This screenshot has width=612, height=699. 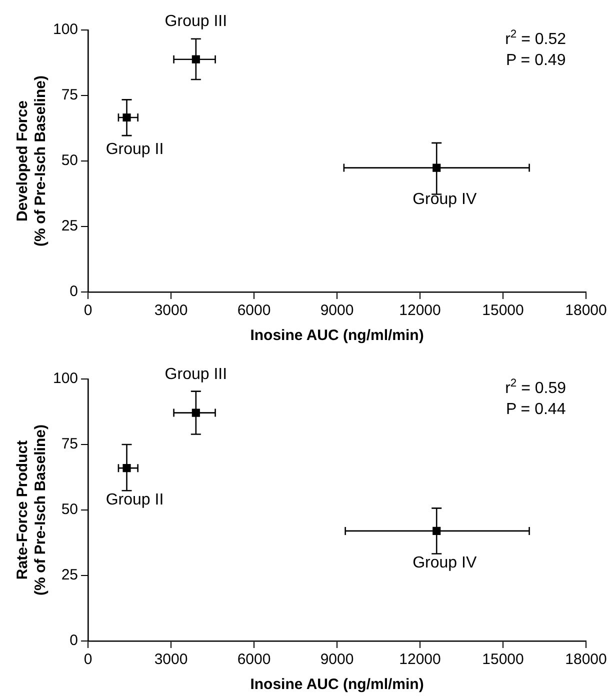 I want to click on y-axis-title: Rate-Force Product (% of Pre-Isch Baseline), so click(x=32, y=510).